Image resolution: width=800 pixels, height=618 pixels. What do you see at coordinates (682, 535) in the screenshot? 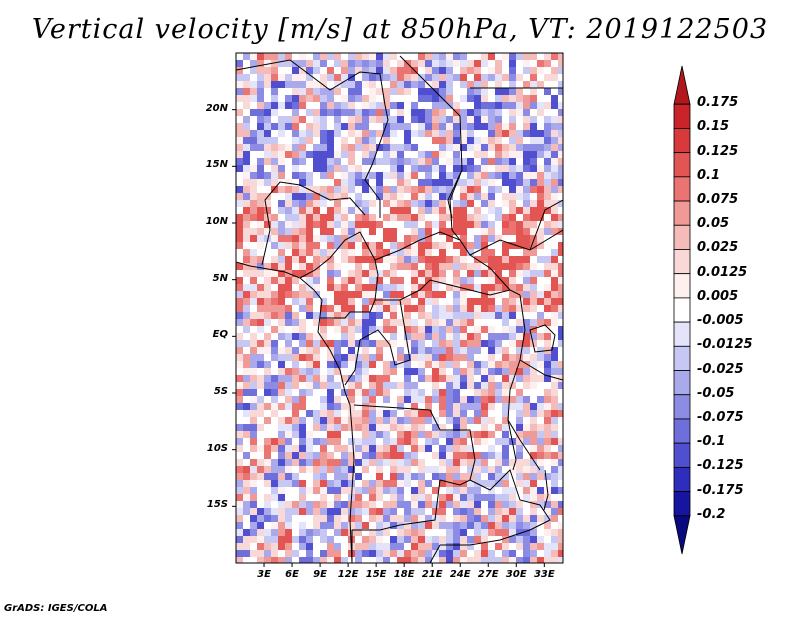
I see `colorbar-segment` at bounding box center [682, 535].